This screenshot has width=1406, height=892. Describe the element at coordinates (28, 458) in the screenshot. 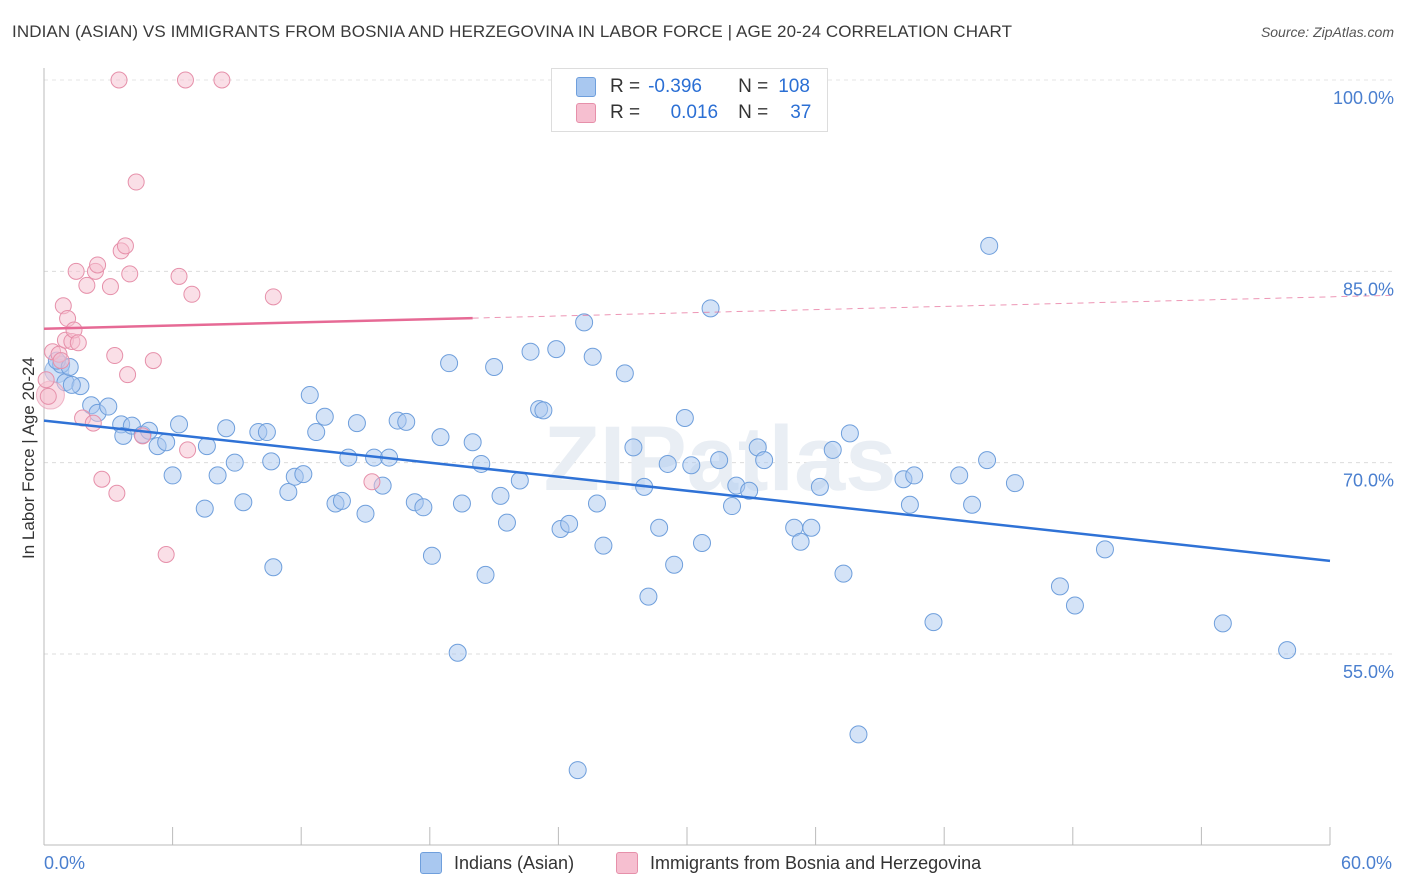

I see `y-axis-label: In Labor Force | Age 20-24` at that location.